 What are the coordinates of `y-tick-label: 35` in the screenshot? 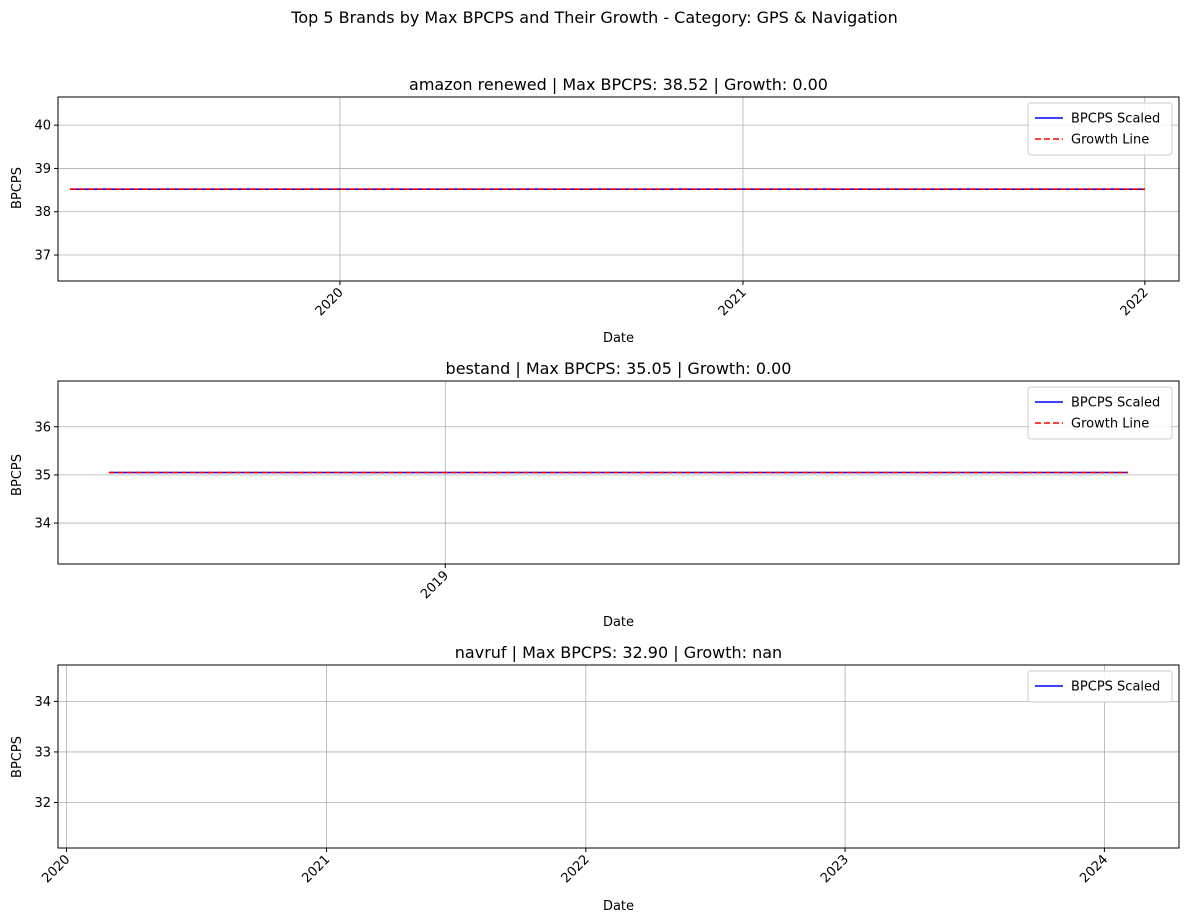 It's located at (42, 475).